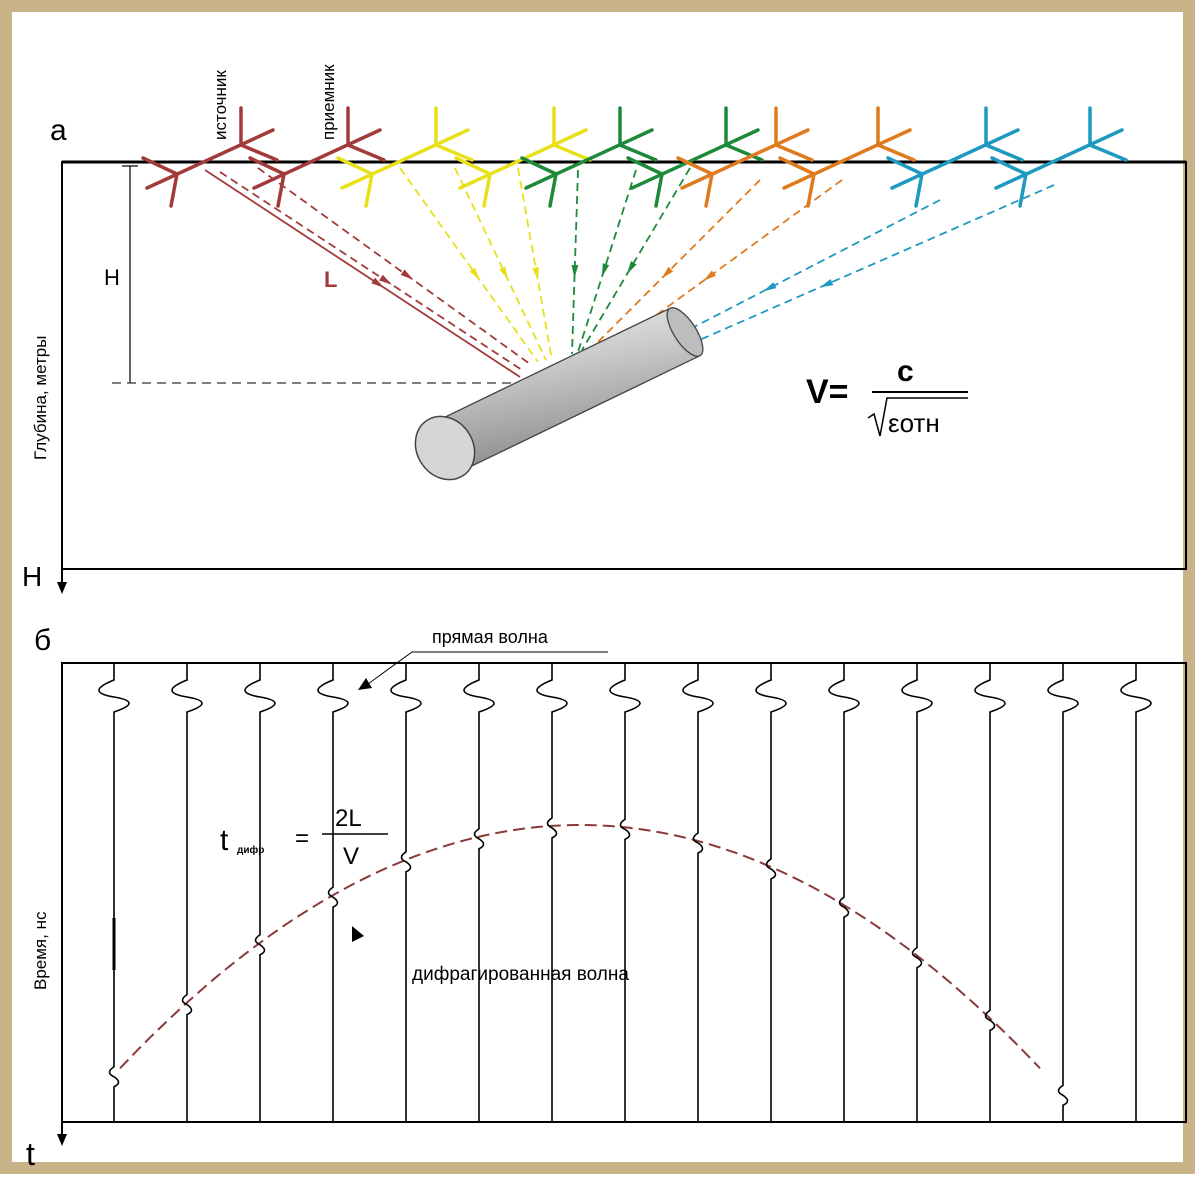  I want to click on time-axis-end-label: t, so click(30, 1154).